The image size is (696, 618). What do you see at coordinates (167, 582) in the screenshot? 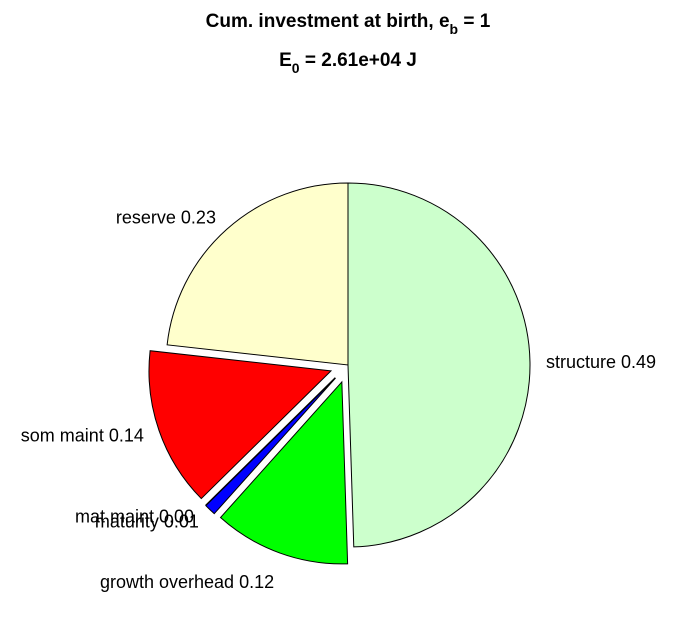
I see `slice-name: growth overhead` at bounding box center [167, 582].